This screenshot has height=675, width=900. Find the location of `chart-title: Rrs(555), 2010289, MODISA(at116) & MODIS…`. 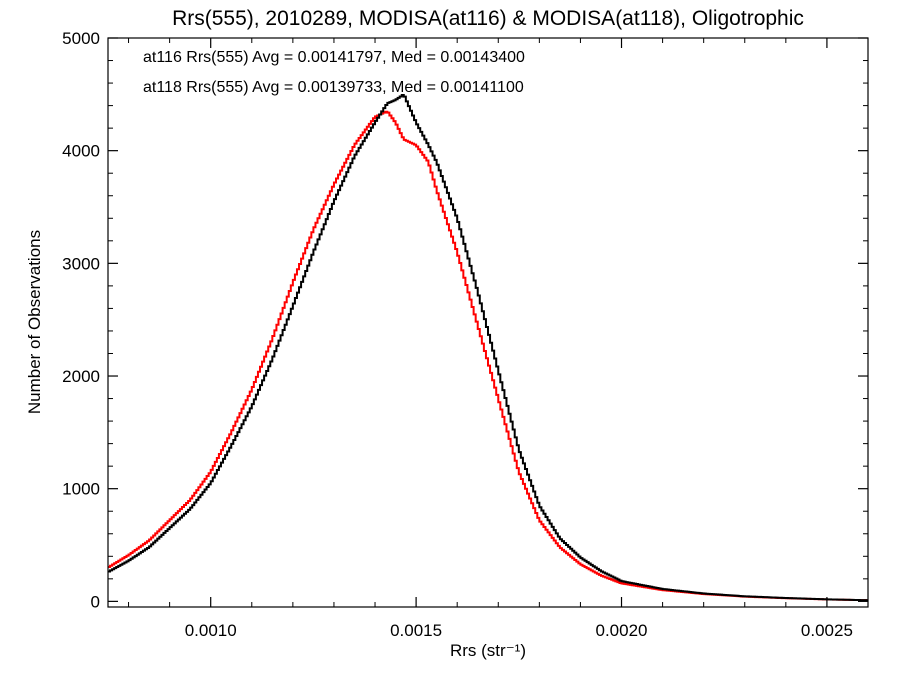

chart-title: Rrs(555), 2010289, MODISA(at116) & MODIS… is located at coordinates (488, 18).